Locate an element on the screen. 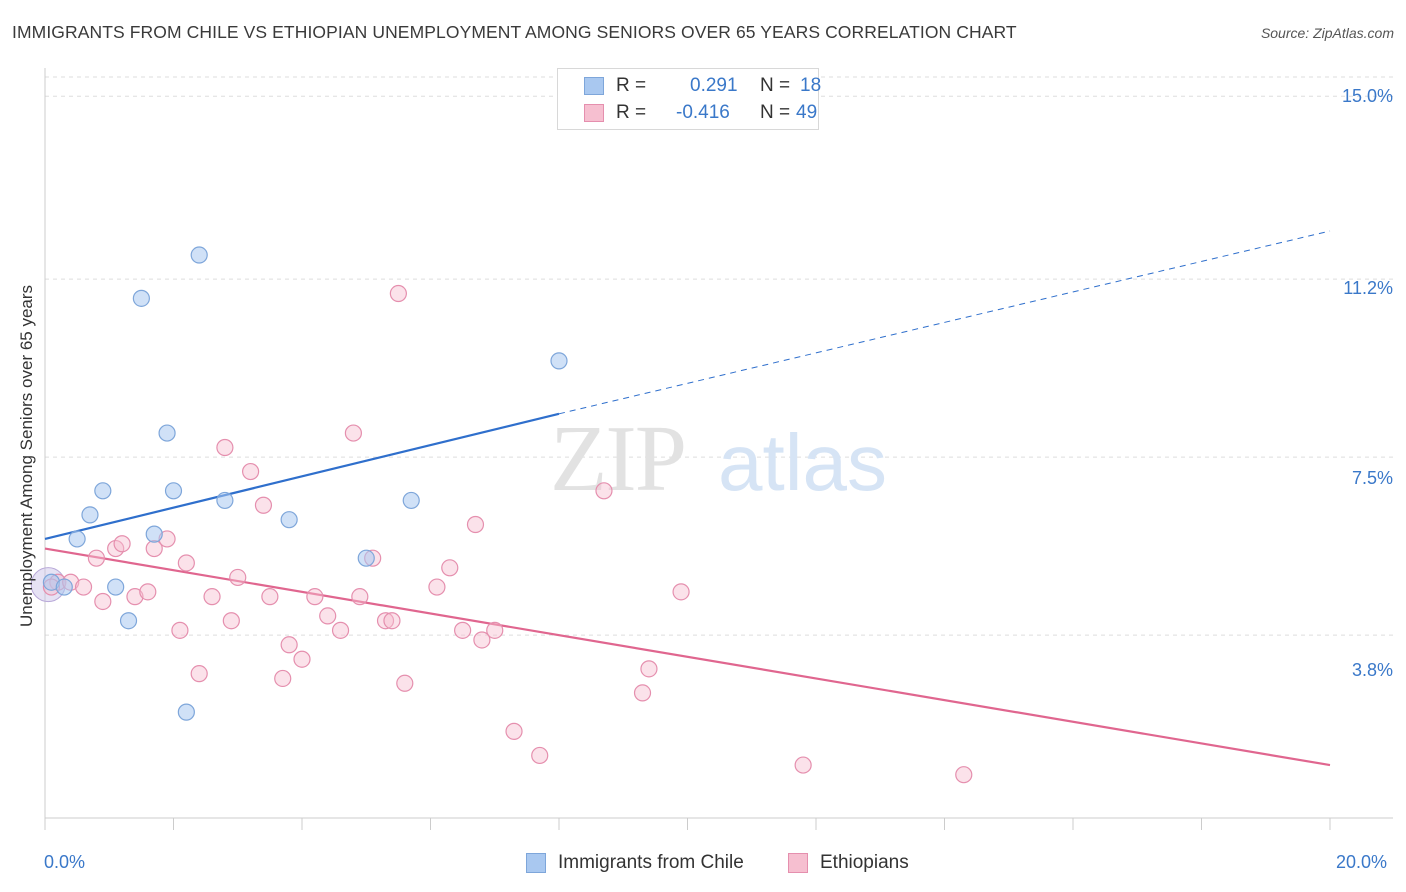  trend-line-chile is located at coordinates (302, 476).